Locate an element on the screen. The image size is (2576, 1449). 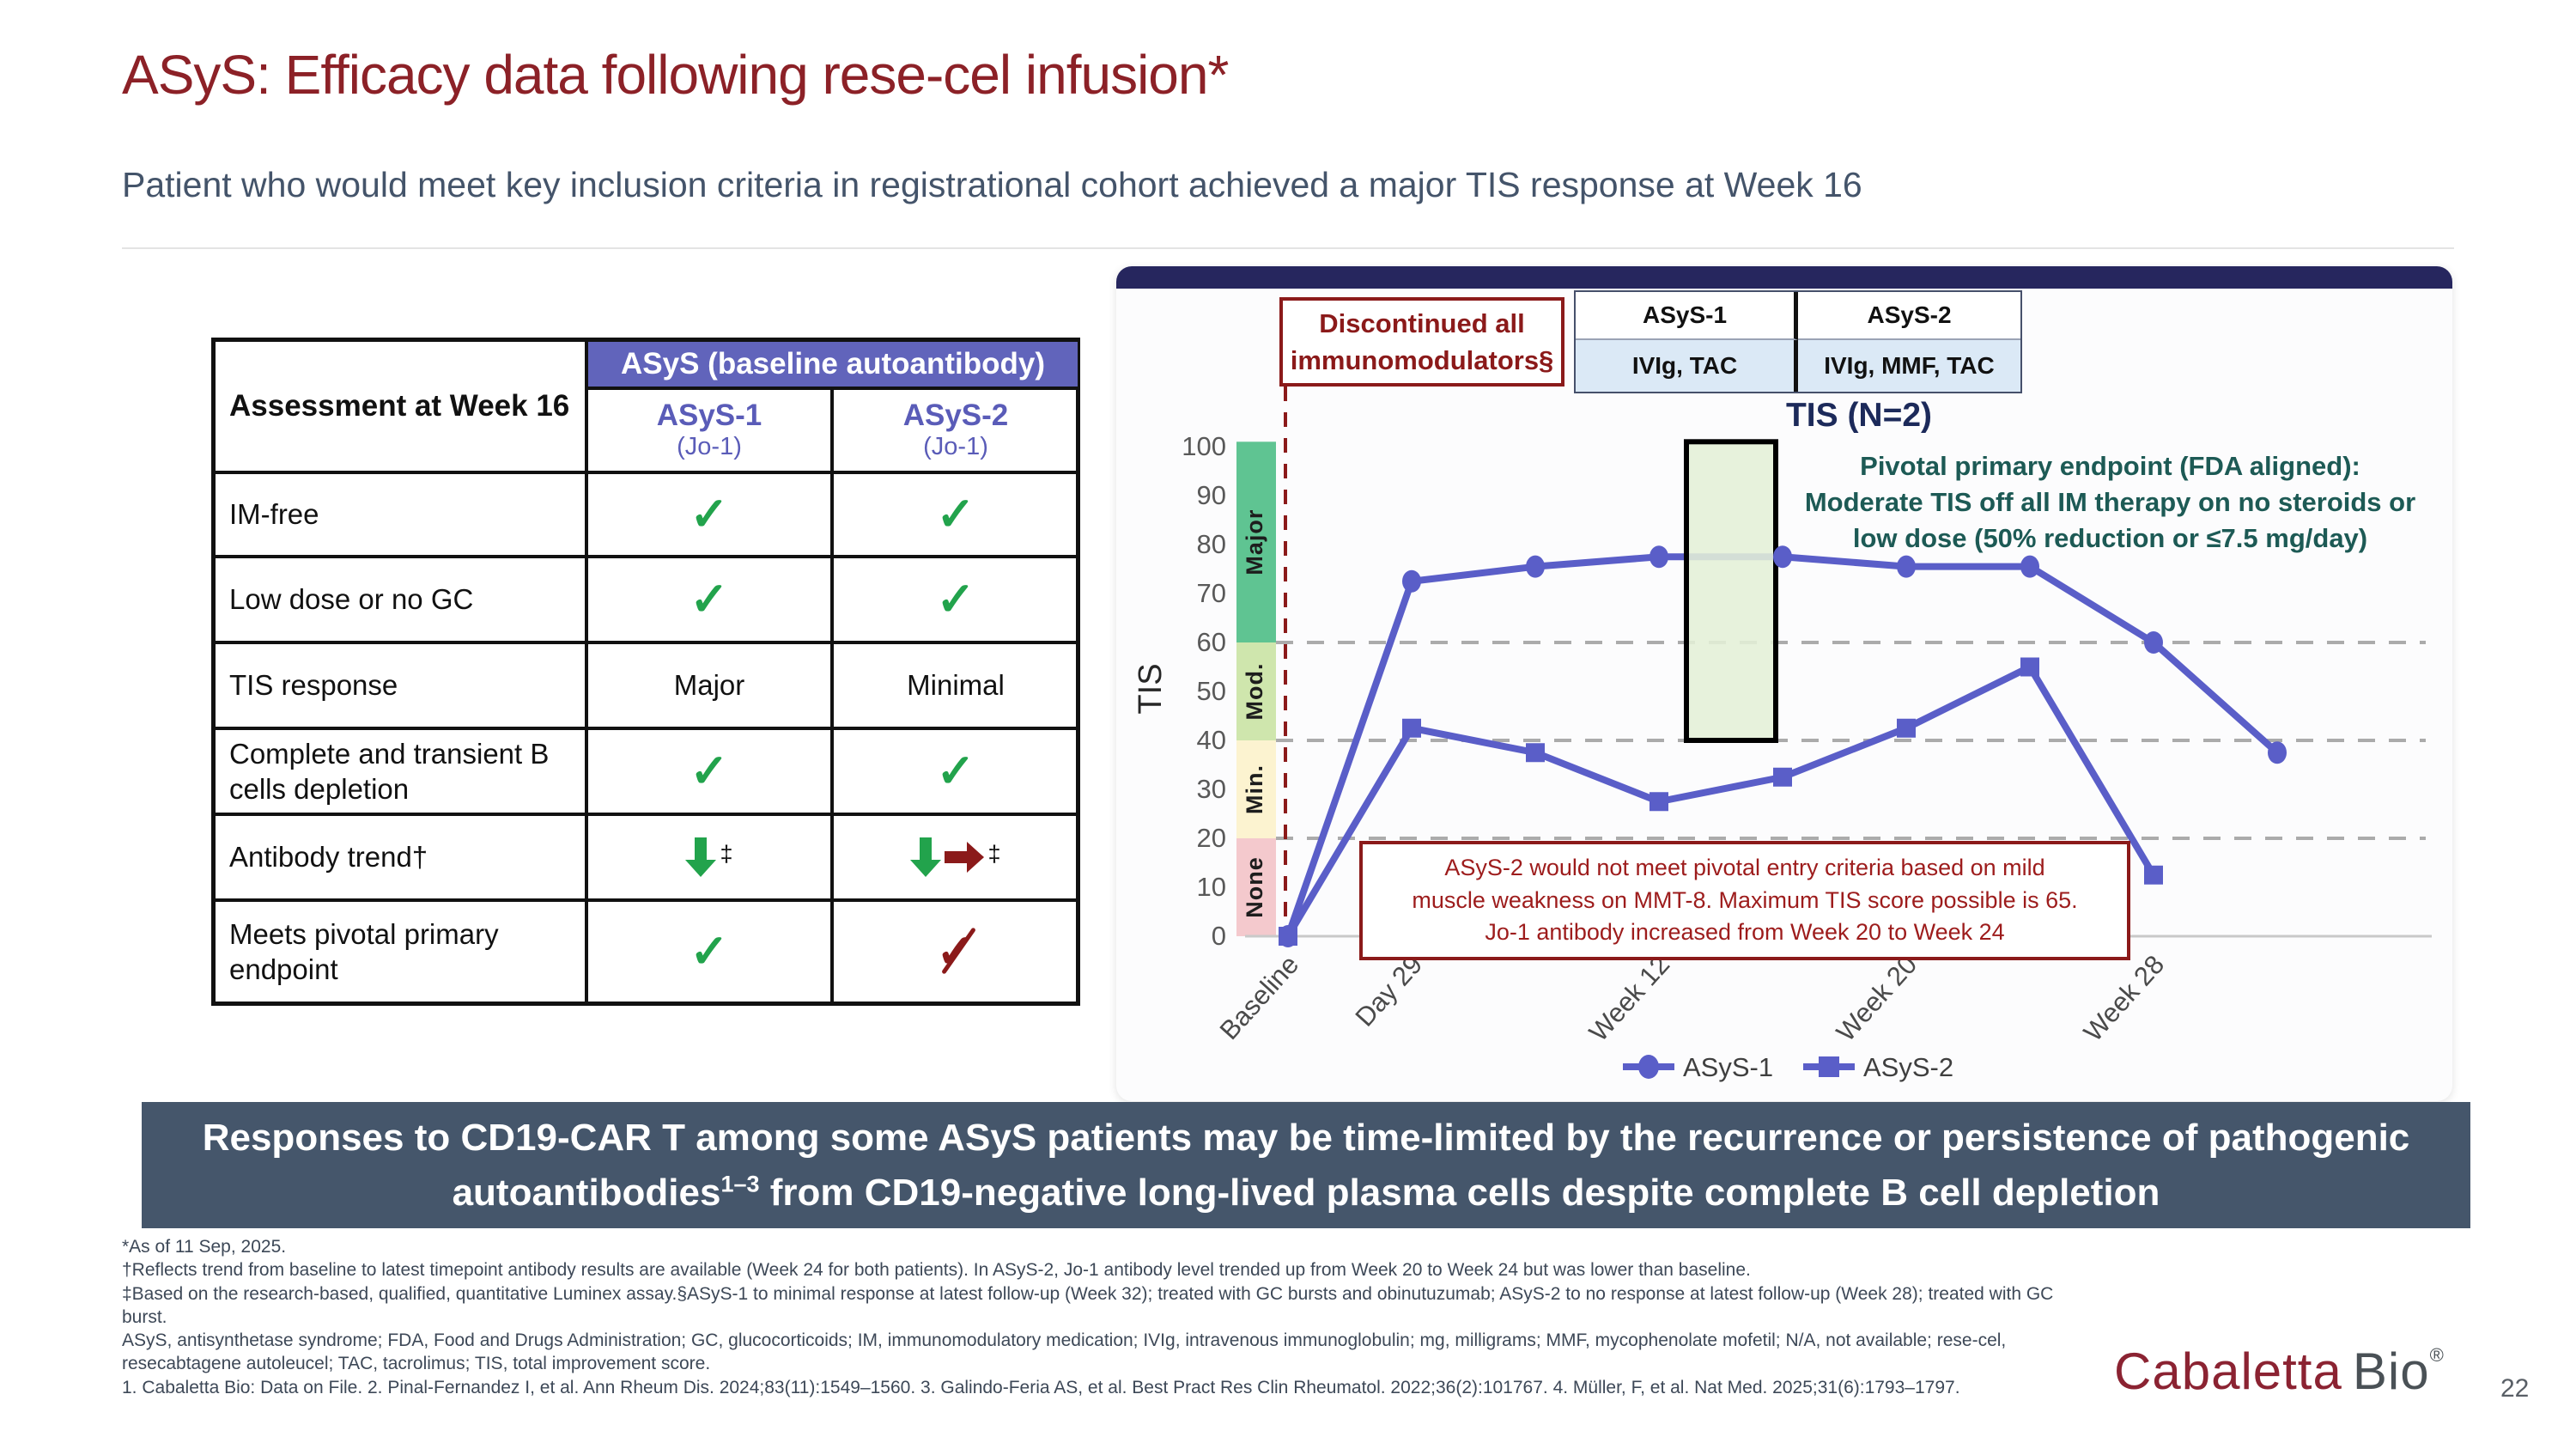
legend-marker-square is located at coordinates (1829, 1066).